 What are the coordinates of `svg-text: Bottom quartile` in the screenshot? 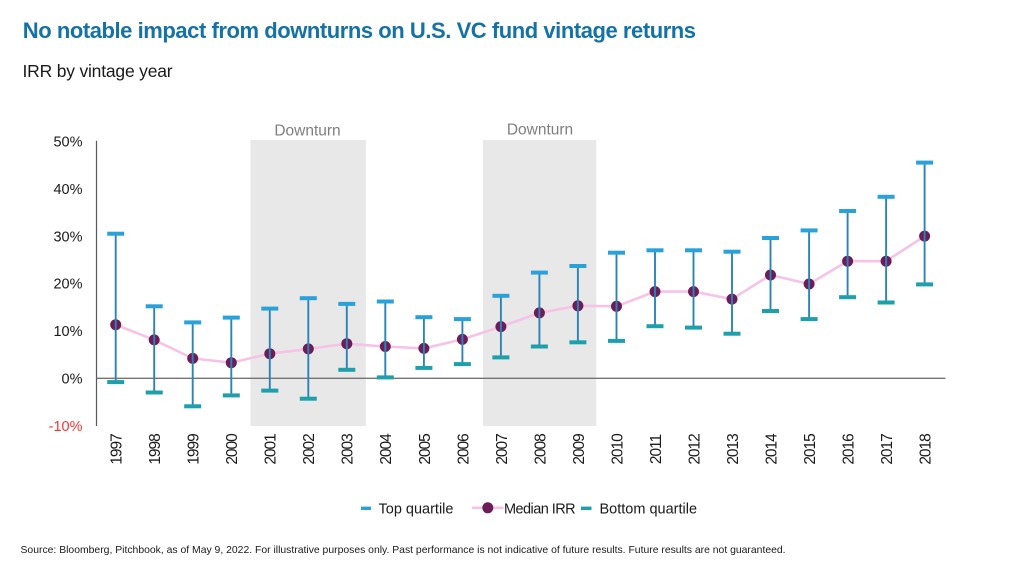 It's located at (649, 510).